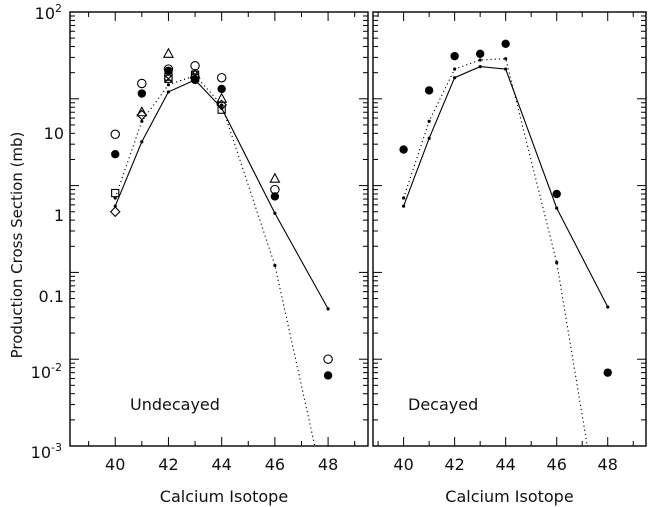 This screenshot has width=658, height=507. Describe the element at coordinates (443, 404) in the screenshot. I see `panel-label: Decayed` at that location.